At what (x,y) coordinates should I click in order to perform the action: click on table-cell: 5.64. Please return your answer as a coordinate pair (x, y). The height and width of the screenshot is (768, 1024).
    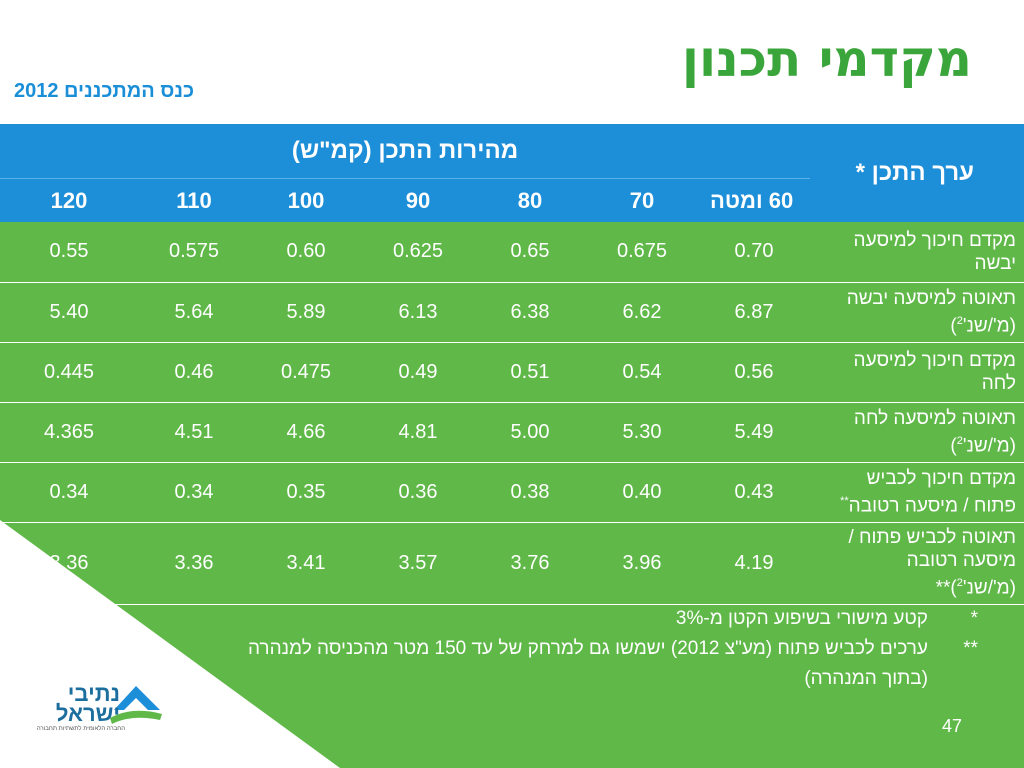
    Looking at the image, I should click on (194, 312).